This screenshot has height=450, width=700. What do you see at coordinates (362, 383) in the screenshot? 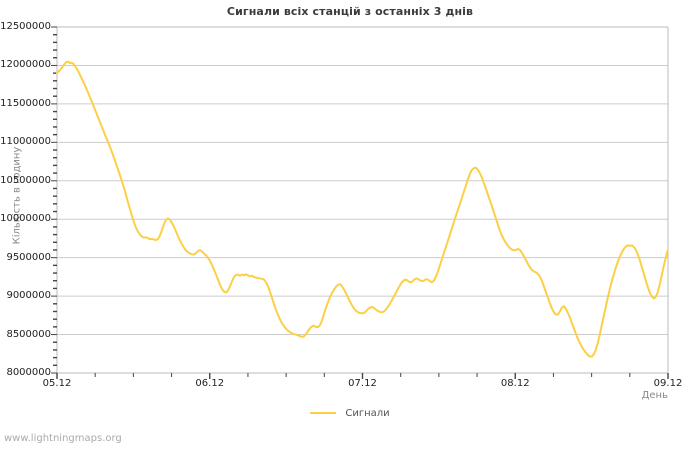
I see `x-axis-tick-label: 07.12` at bounding box center [362, 383].